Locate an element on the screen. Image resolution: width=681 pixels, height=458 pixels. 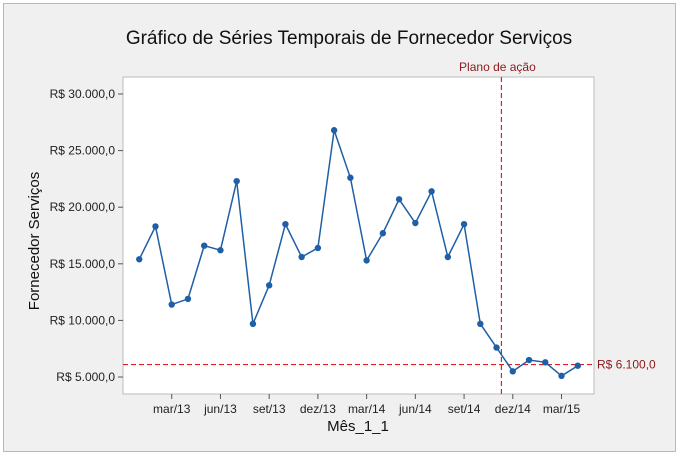
x-tick-label: dez/13 is located at coordinates (318, 409).